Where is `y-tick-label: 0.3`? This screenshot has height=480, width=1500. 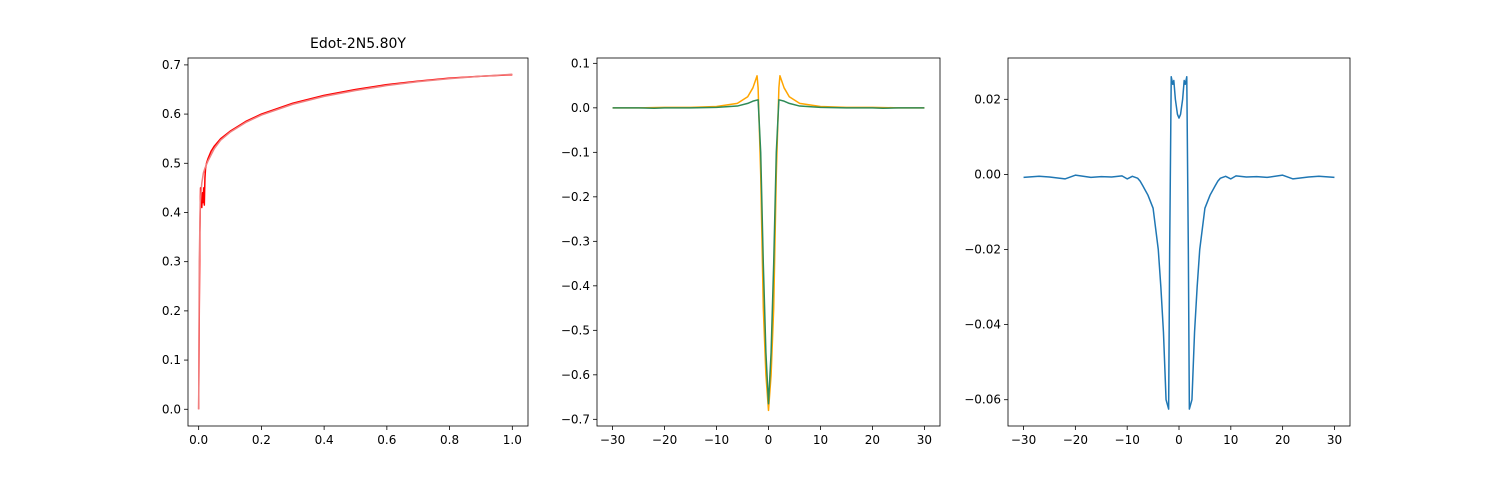
y-tick-label: 0.3 is located at coordinates (171, 262).